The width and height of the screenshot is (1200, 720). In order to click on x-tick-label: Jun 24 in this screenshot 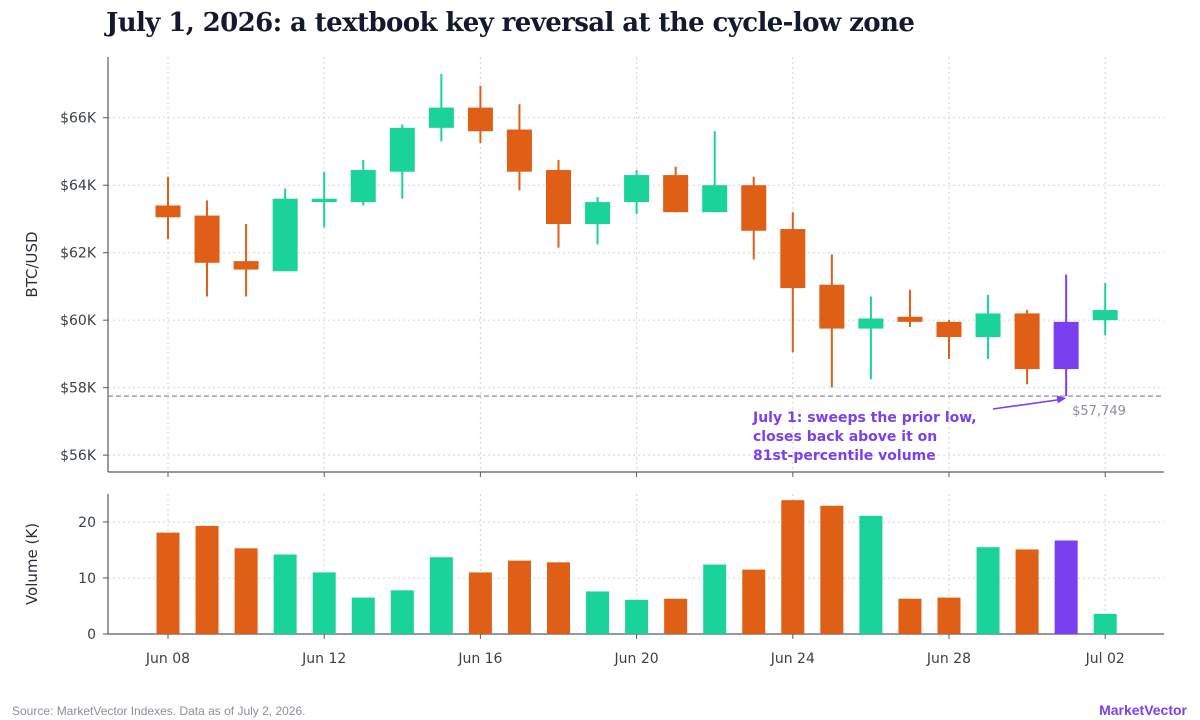, I will do `click(792, 659)`.